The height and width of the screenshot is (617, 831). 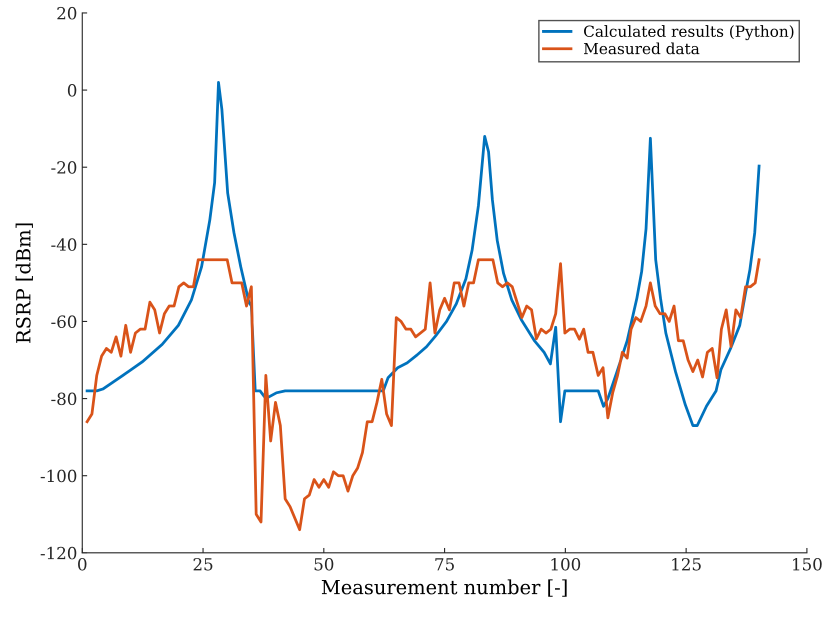 I want to click on y-axis-title: RSRP [dBm], so click(x=24, y=283).